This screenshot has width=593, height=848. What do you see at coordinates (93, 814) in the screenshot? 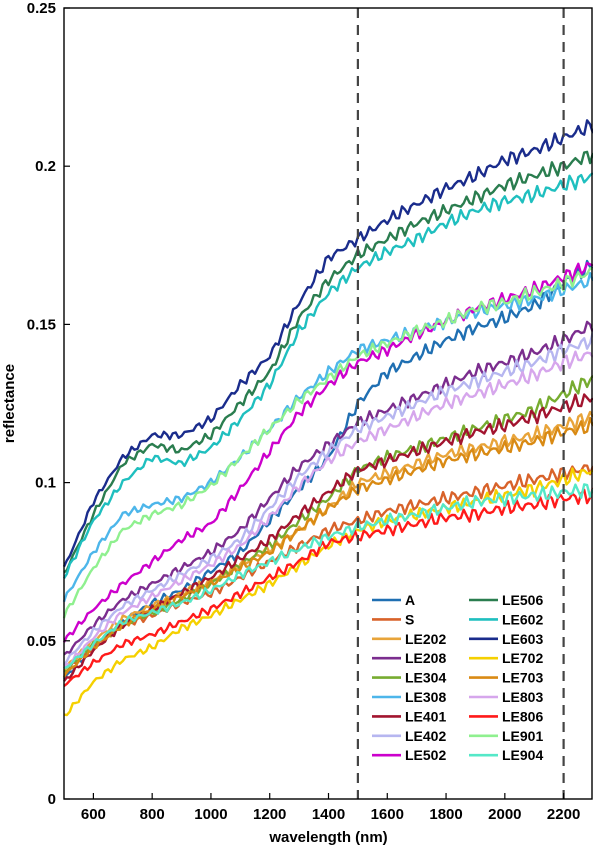
I see `x-tick-label: 600` at bounding box center [93, 814].